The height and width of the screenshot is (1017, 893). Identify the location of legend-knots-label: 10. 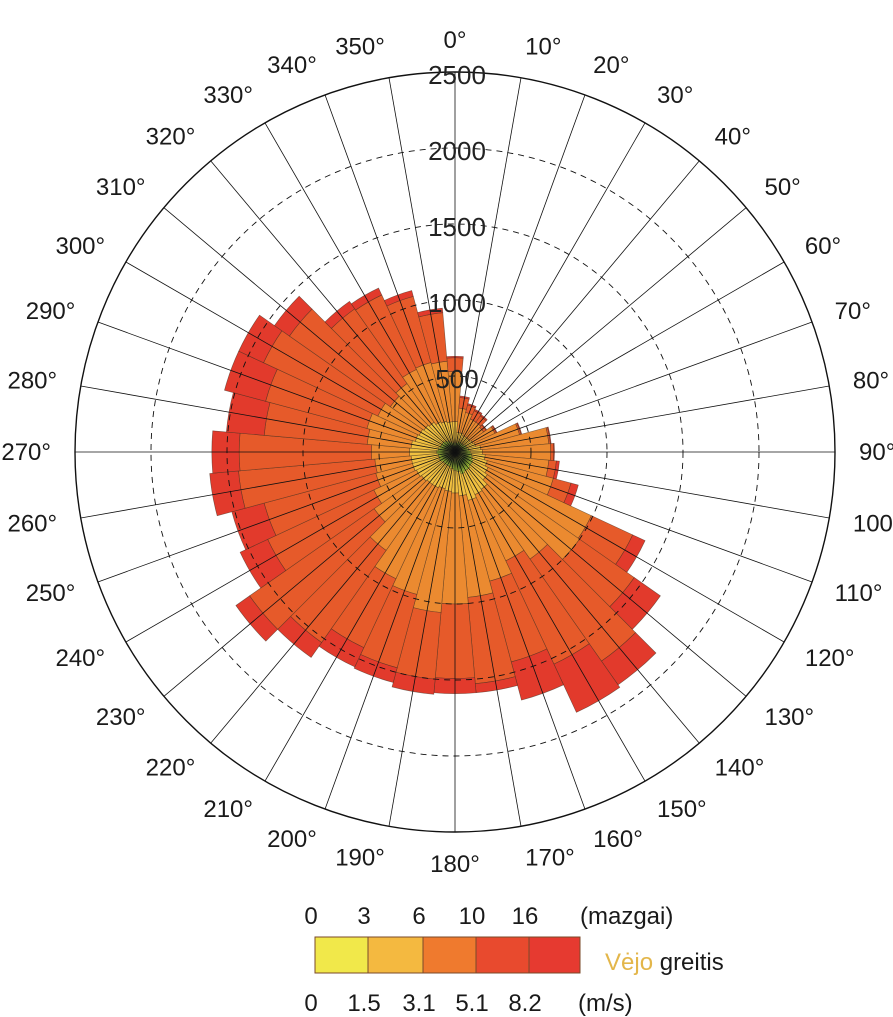
(472, 916).